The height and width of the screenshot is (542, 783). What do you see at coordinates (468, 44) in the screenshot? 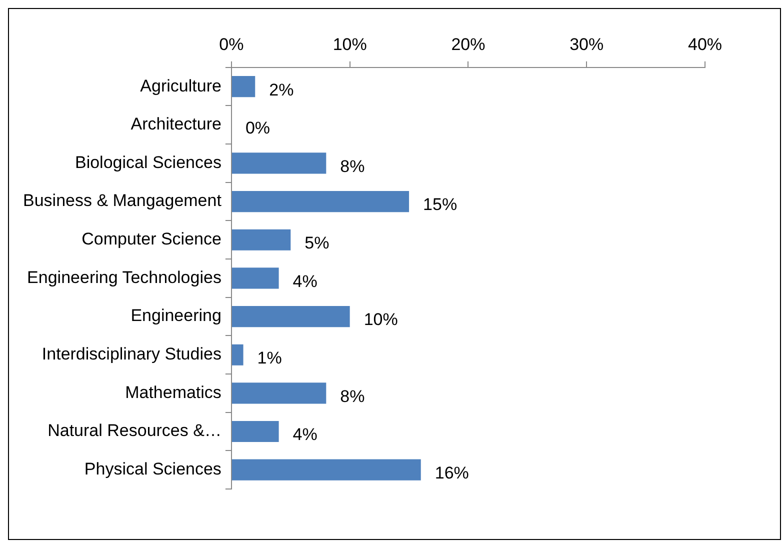
I see `x-tick-label: 20%` at bounding box center [468, 44].